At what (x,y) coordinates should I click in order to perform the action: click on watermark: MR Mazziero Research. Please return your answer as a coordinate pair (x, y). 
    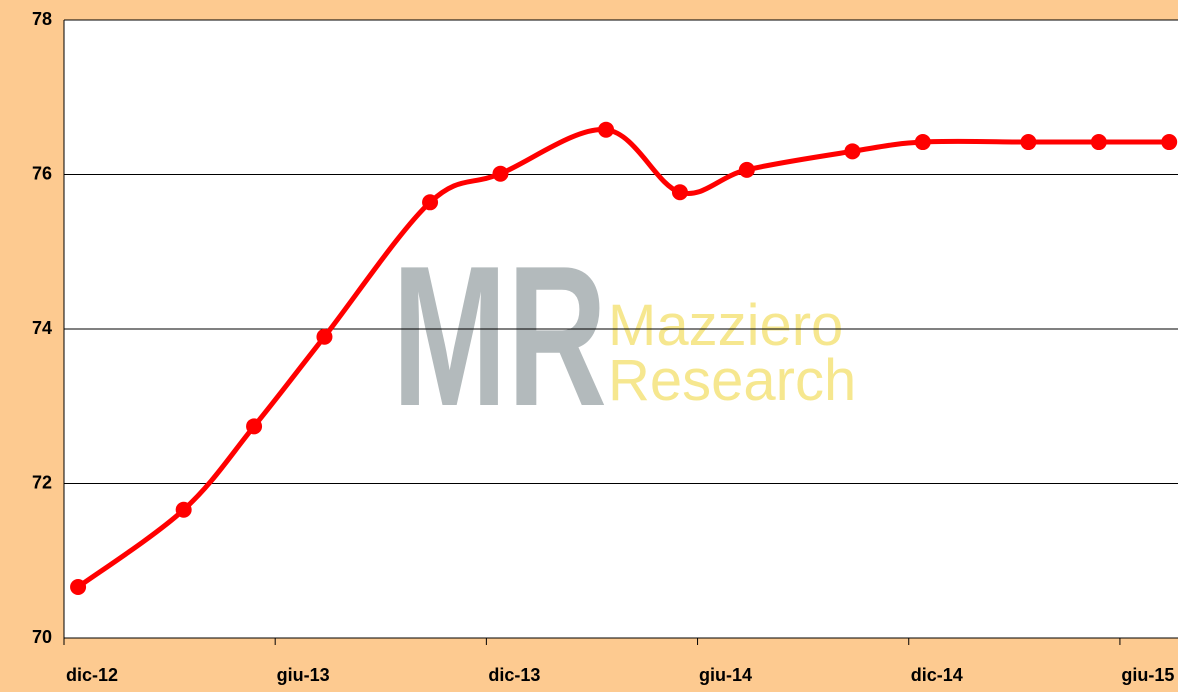
    Looking at the image, I should click on (624, 336).